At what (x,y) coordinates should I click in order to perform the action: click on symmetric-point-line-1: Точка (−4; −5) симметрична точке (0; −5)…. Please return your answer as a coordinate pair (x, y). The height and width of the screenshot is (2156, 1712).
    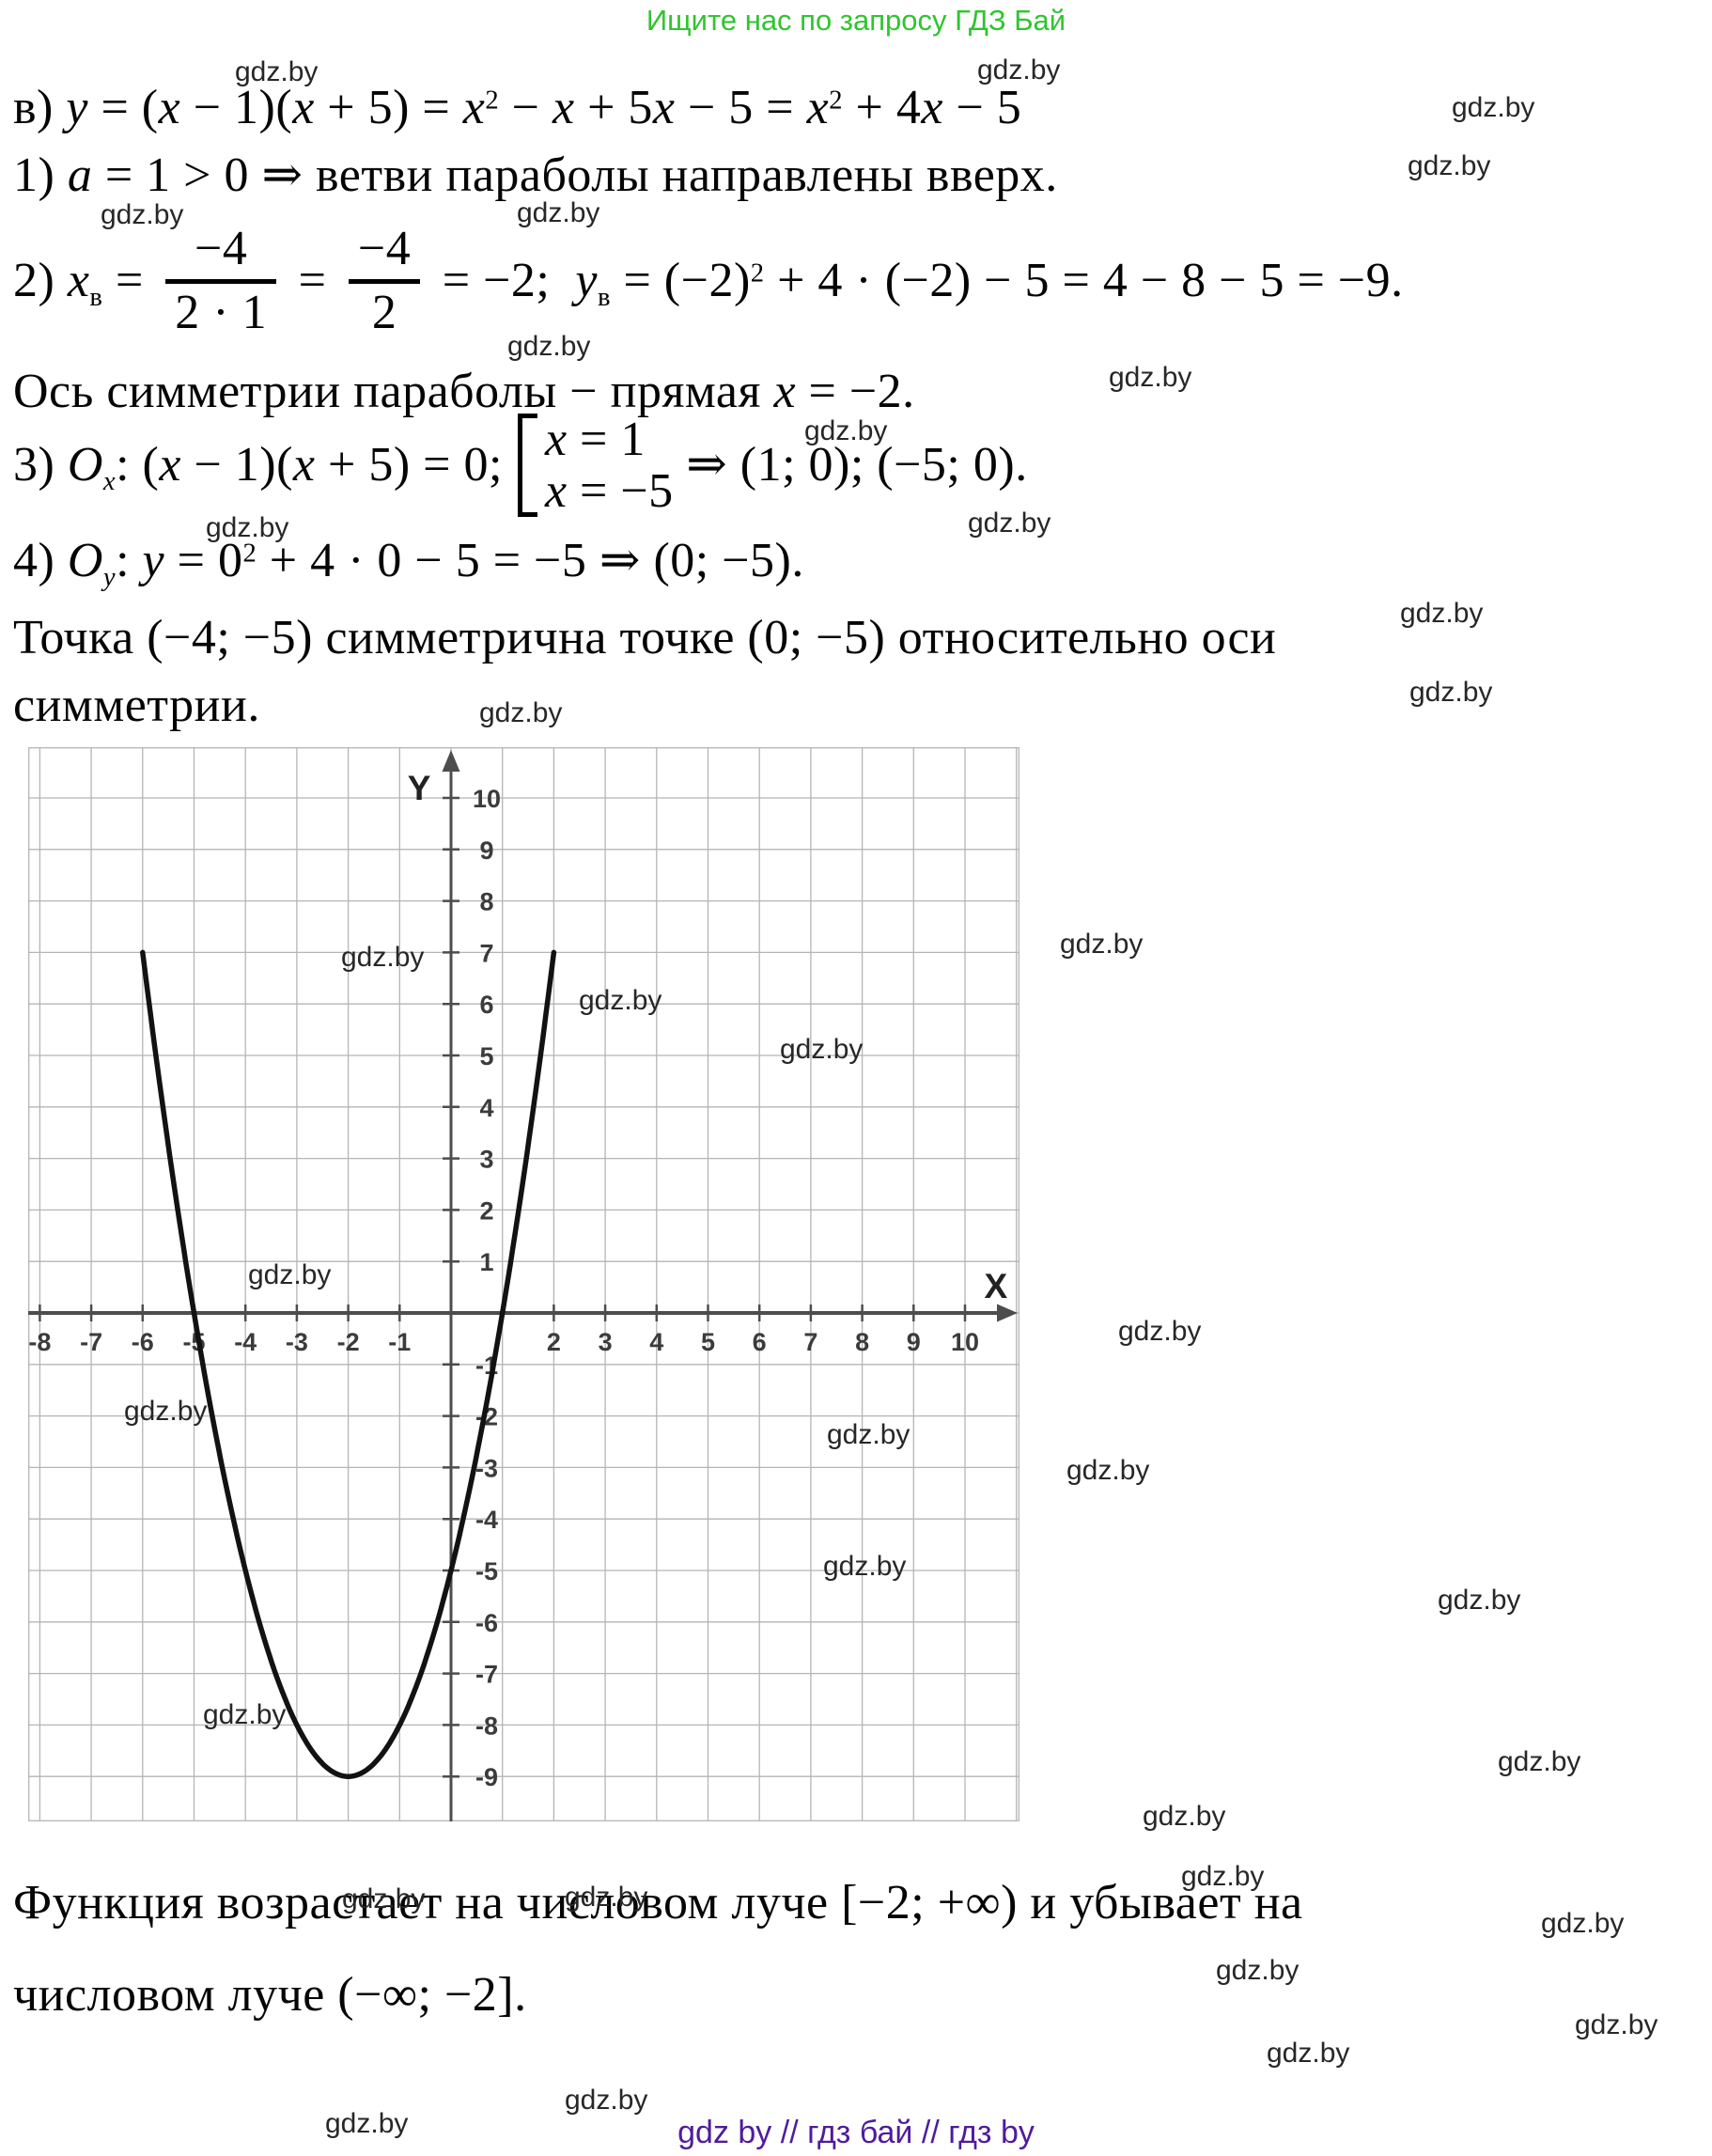
    Looking at the image, I should click on (645, 637).